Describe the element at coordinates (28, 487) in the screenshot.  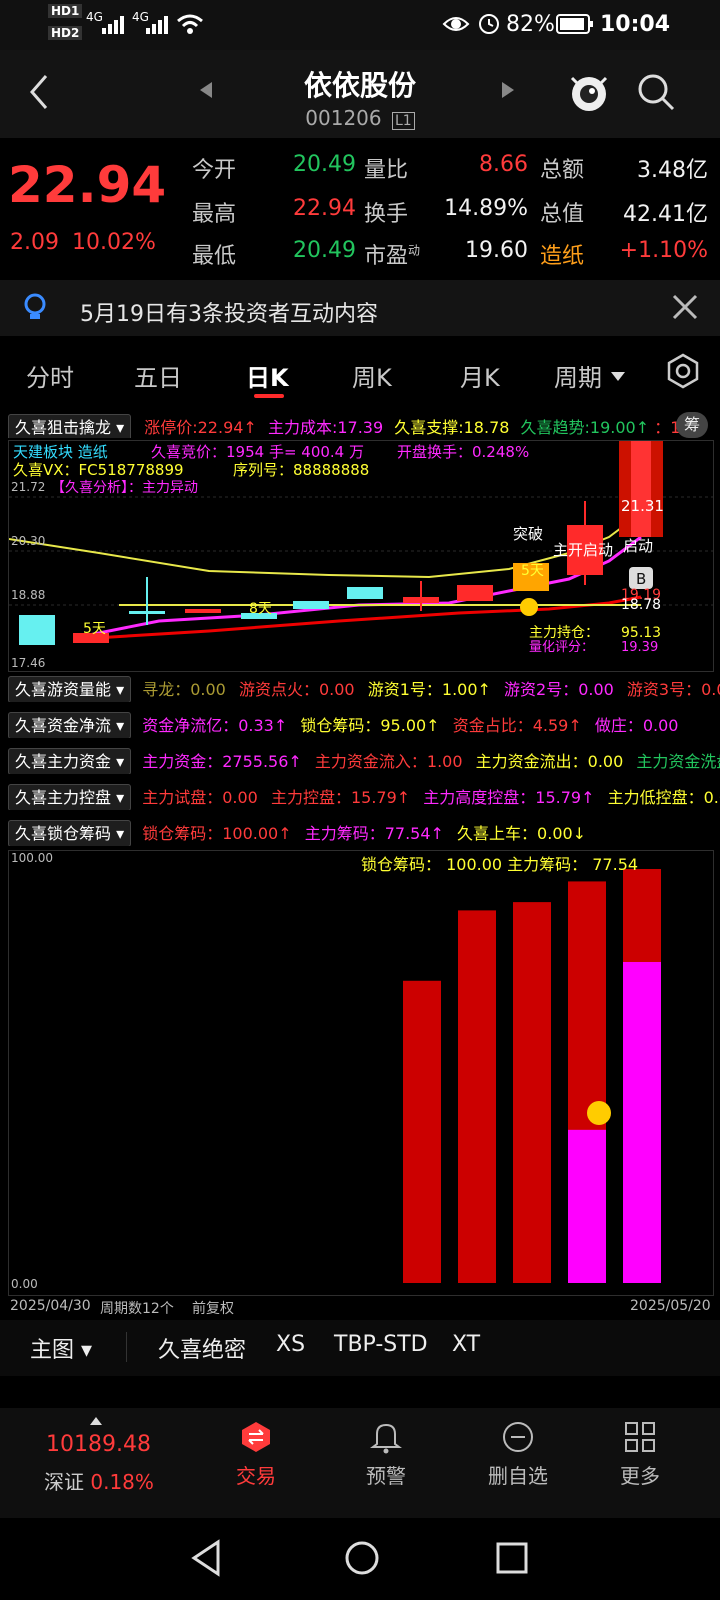
I see `y-label-top: 21.72` at that location.